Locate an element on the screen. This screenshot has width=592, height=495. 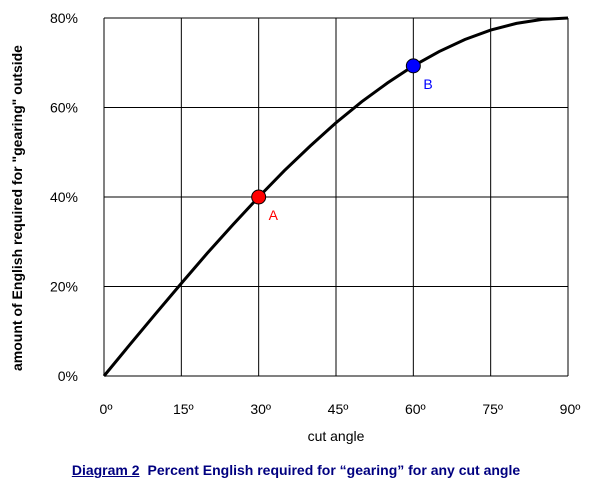
x-tick-label: 15º is located at coordinates (183, 409).